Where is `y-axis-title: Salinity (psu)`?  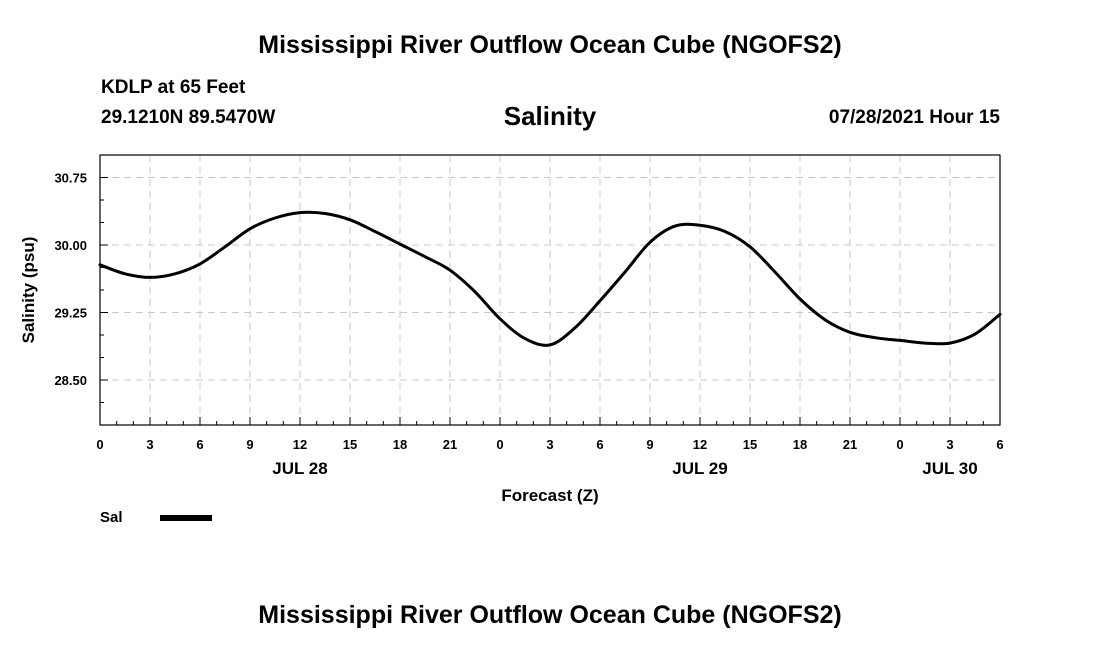 y-axis-title: Salinity (psu) is located at coordinates (28, 290).